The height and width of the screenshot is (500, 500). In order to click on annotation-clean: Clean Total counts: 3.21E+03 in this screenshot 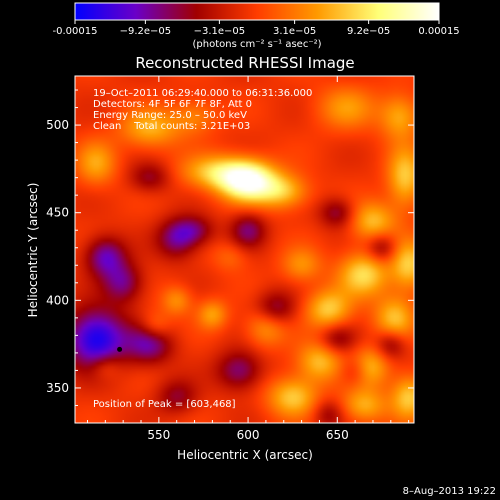, I will do `click(171, 126)`.